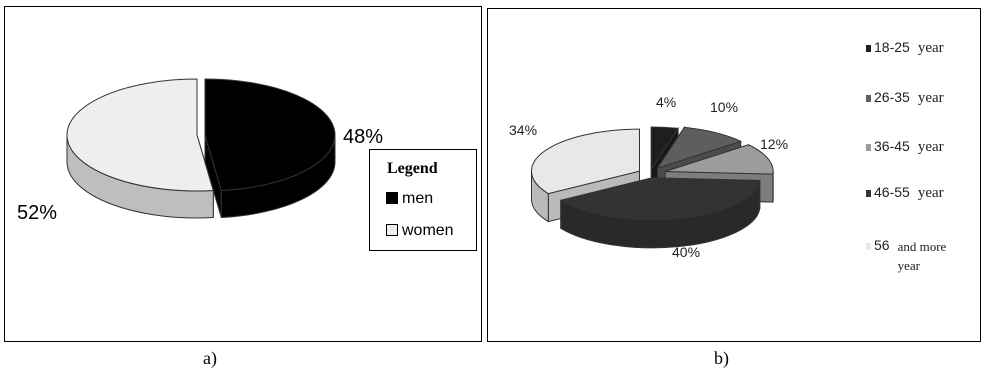  Describe the element at coordinates (660, 199) in the screenshot. I see `slice-46-55-top` at that location.